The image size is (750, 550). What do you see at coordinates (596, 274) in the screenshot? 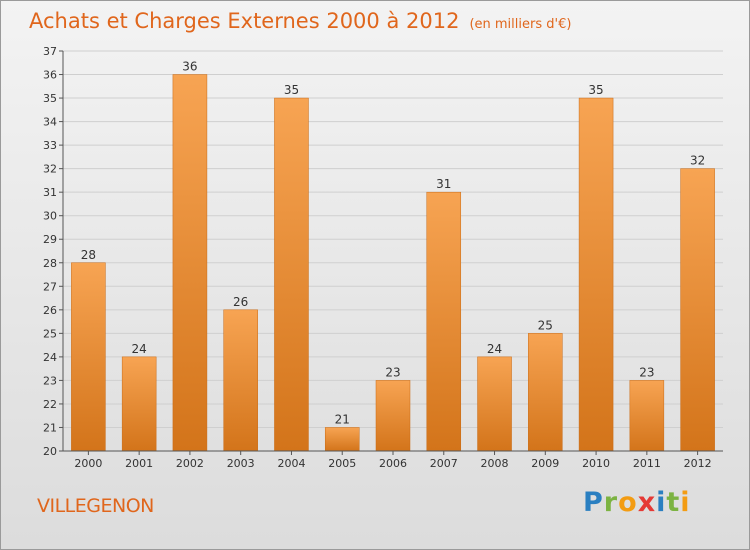
I see `bar-2010` at bounding box center [596, 274].